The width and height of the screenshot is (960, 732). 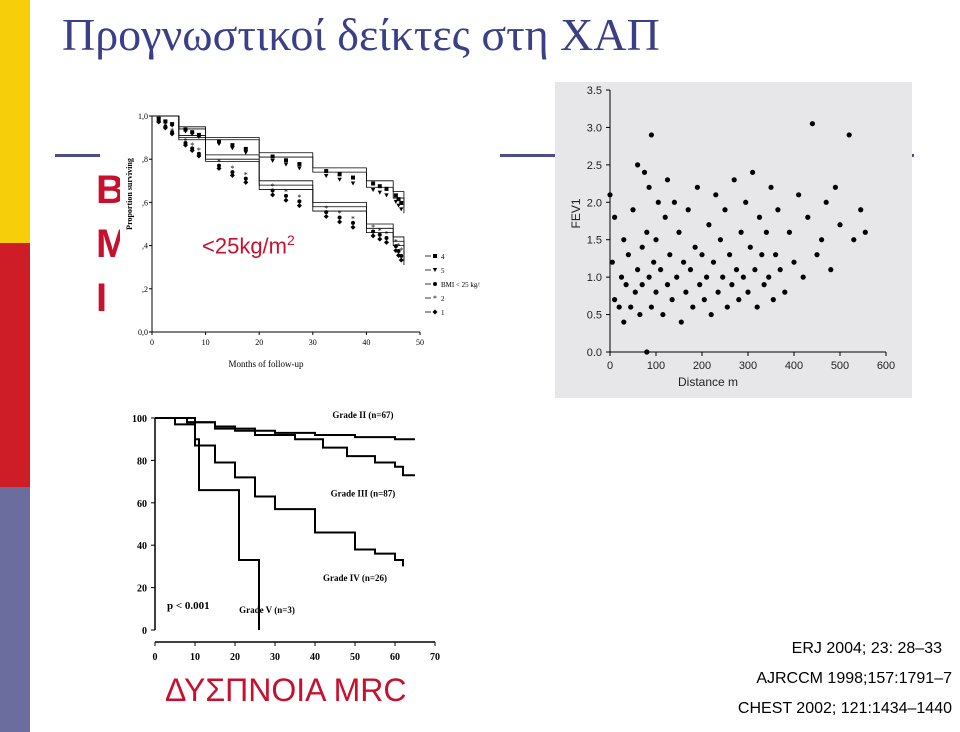 I want to click on x-tick-label: 500, so click(x=840, y=366).